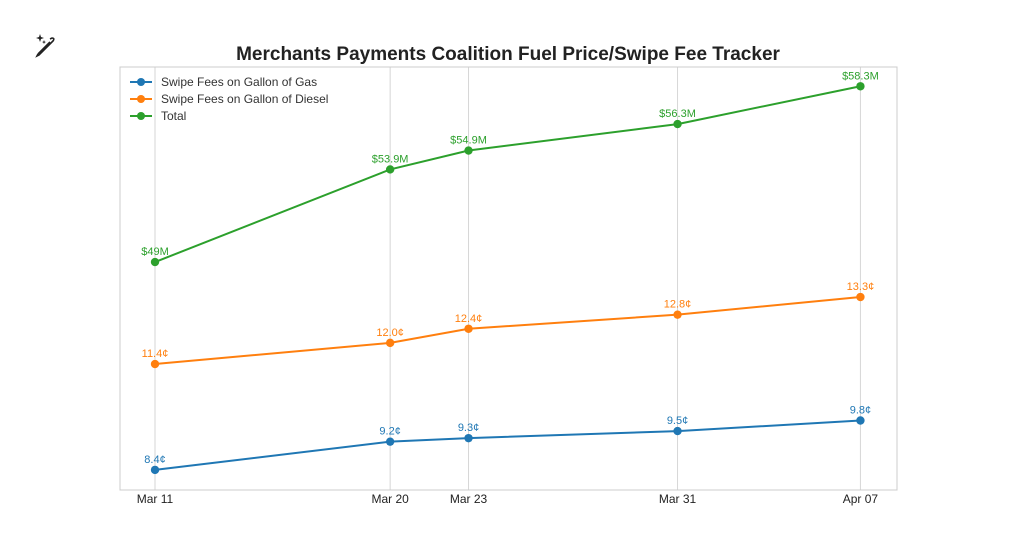 This screenshot has width=1027, height=552. I want to click on data-label: 9.5¢, so click(677, 421).